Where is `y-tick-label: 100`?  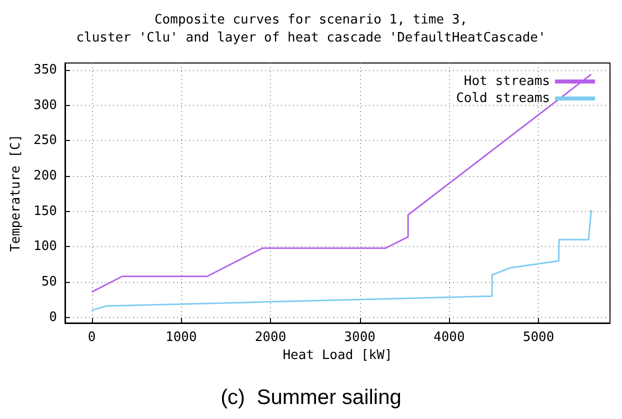 y-tick-label: 100 is located at coordinates (45, 246).